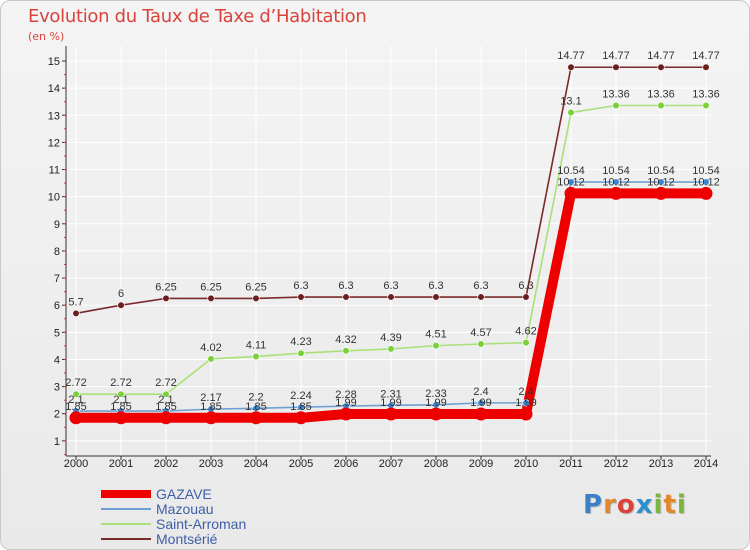 The height and width of the screenshot is (550, 750). What do you see at coordinates (345, 395) in the screenshot?
I see `data-label: 2.28` at bounding box center [345, 395].